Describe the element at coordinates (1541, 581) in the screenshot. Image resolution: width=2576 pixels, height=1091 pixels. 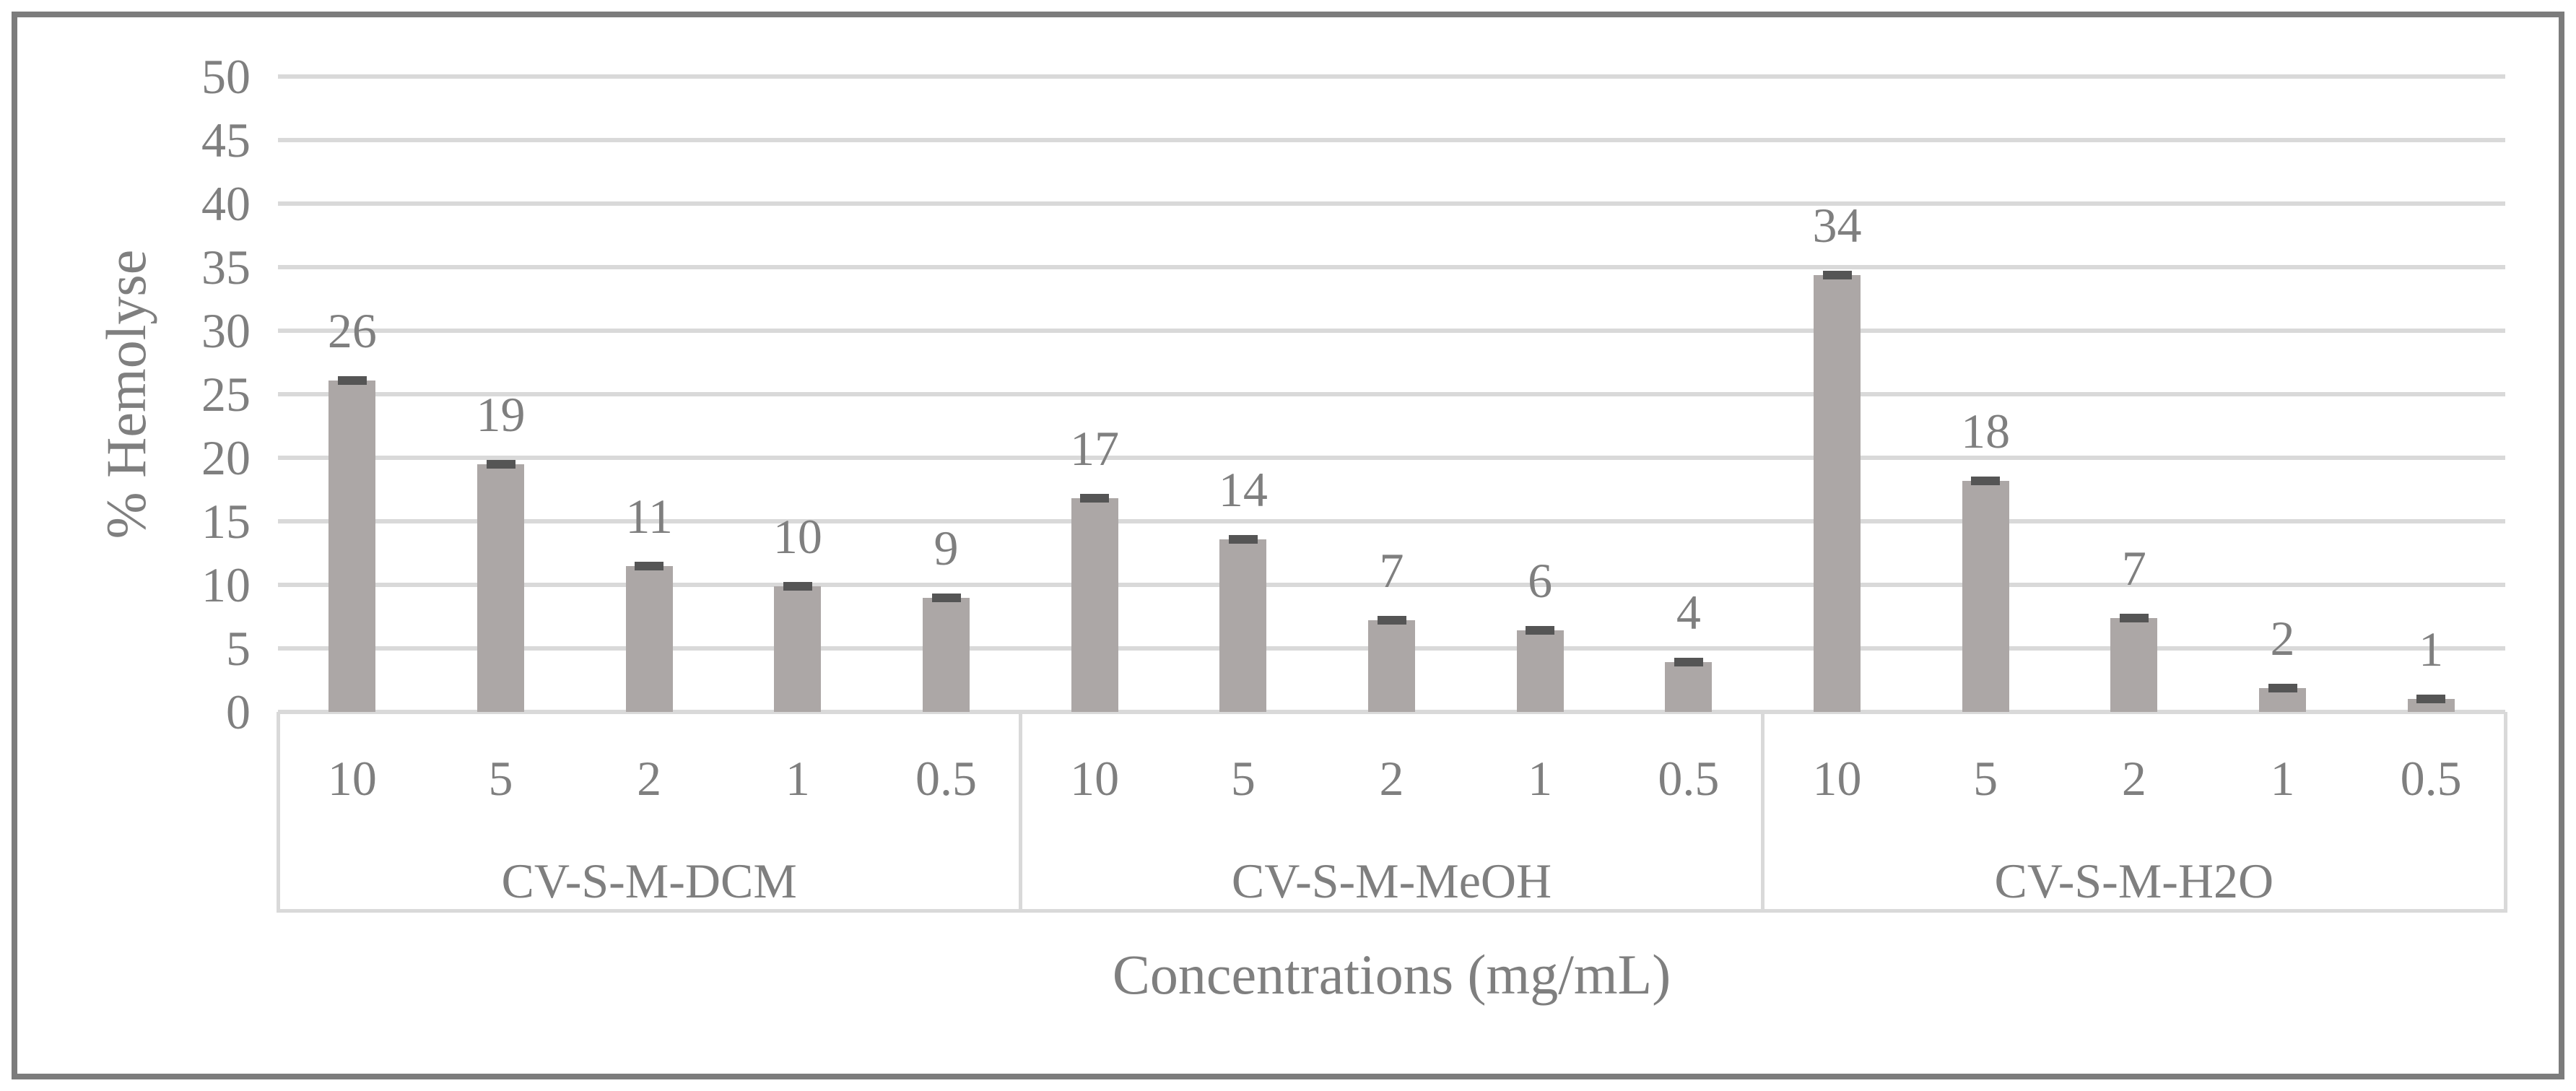
I see `data-label-CV-S-M-MeOH-1: 6` at that location.